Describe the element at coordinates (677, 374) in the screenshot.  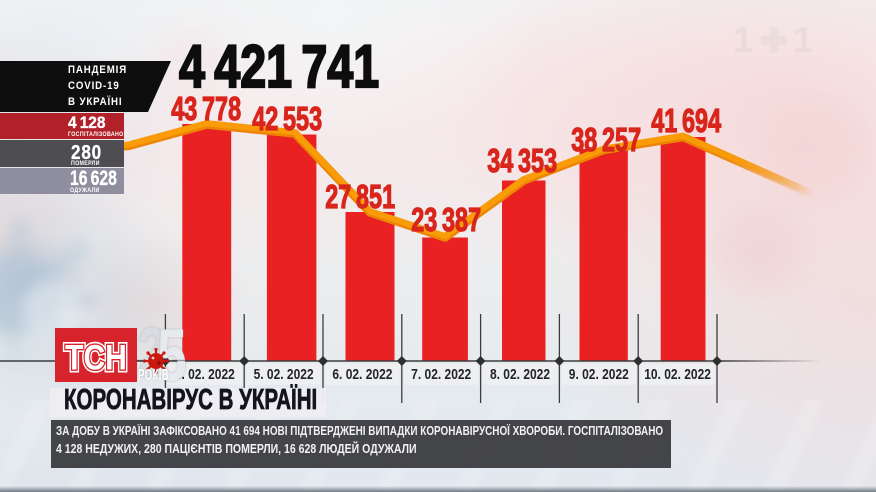
I see `svg-text: 10. 02. 2022` at that location.